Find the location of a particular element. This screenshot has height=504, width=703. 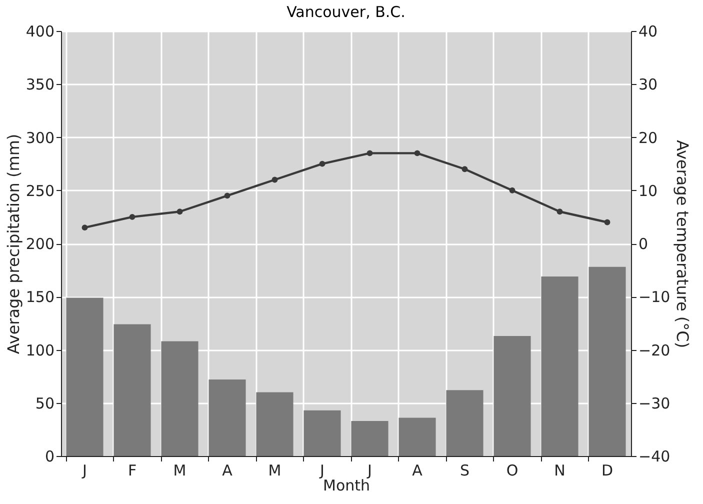

y2-tick-label: 40 is located at coordinates (648, 31).